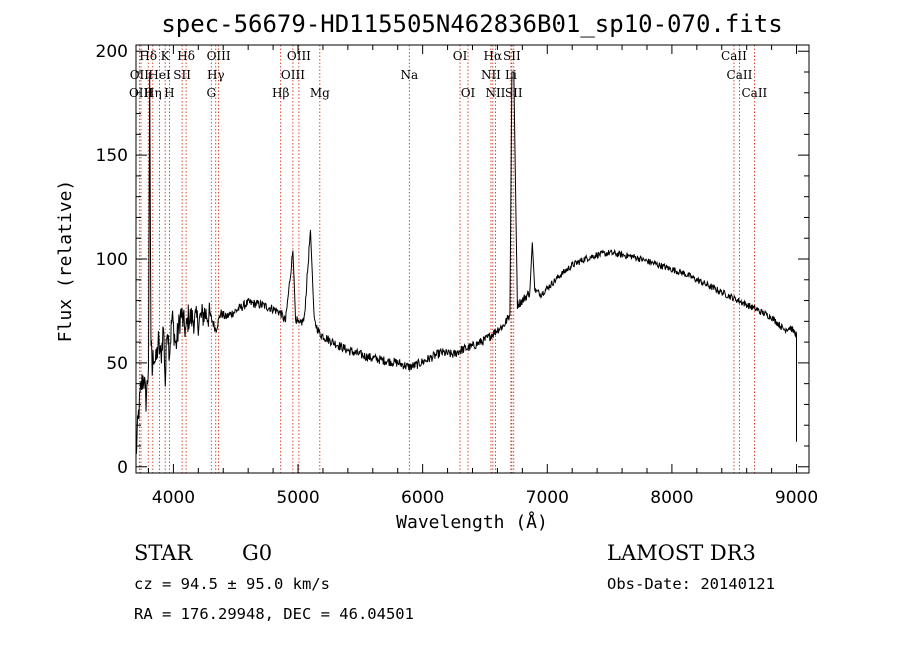 The width and height of the screenshot is (900, 649). I want to click on marker-label-23: Li, so click(511, 75).